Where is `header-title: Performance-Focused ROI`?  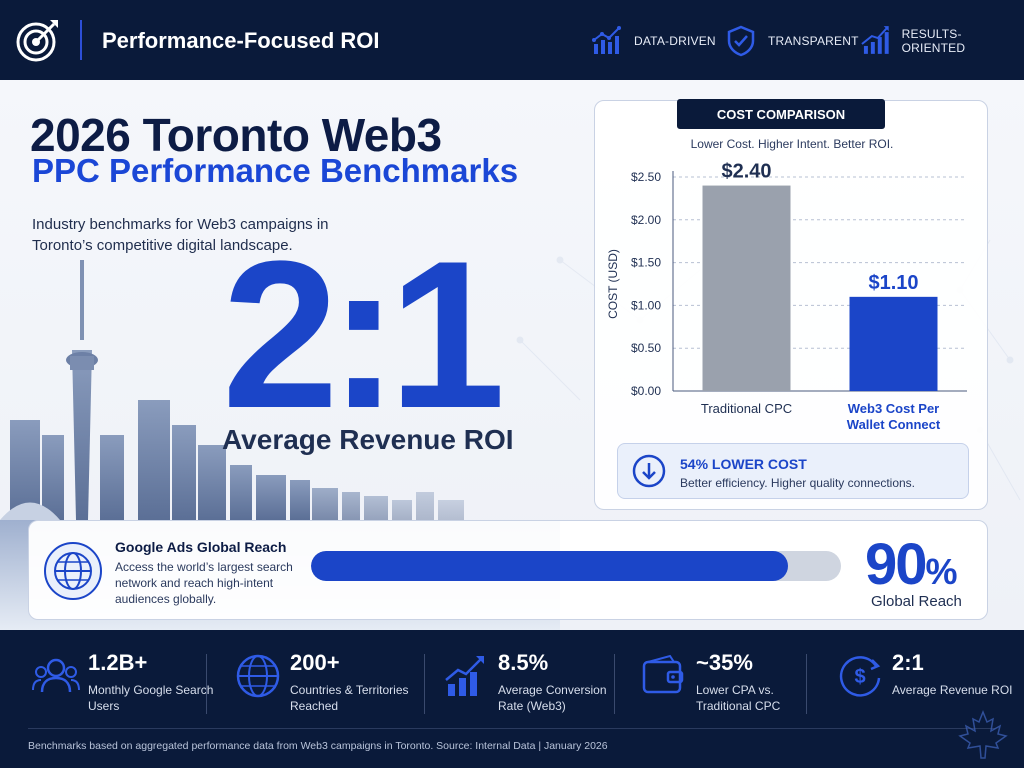 header-title: Performance-Focused ROI is located at coordinates (241, 40).